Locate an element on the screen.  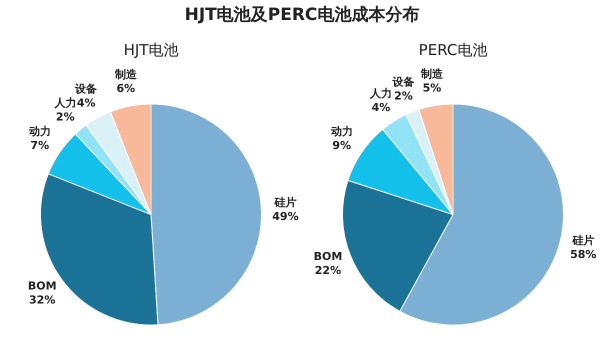
chart-subtitle: HJT电池 is located at coordinates (151, 49).